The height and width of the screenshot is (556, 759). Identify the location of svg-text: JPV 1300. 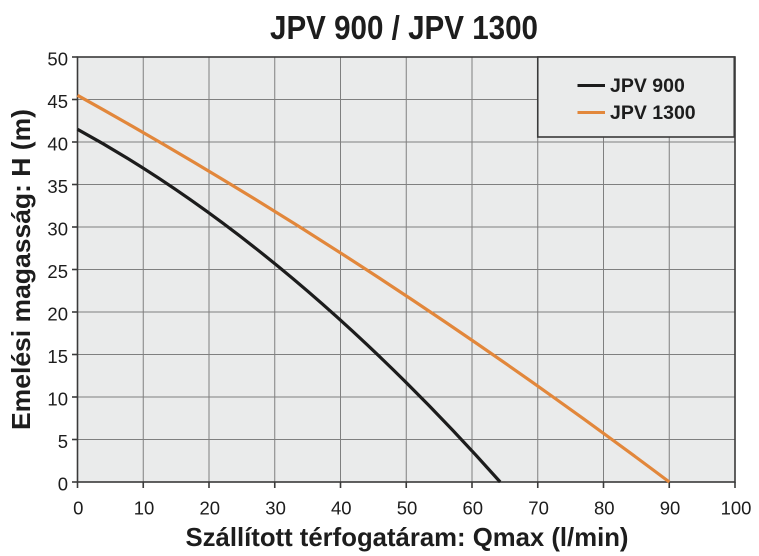
(653, 113).